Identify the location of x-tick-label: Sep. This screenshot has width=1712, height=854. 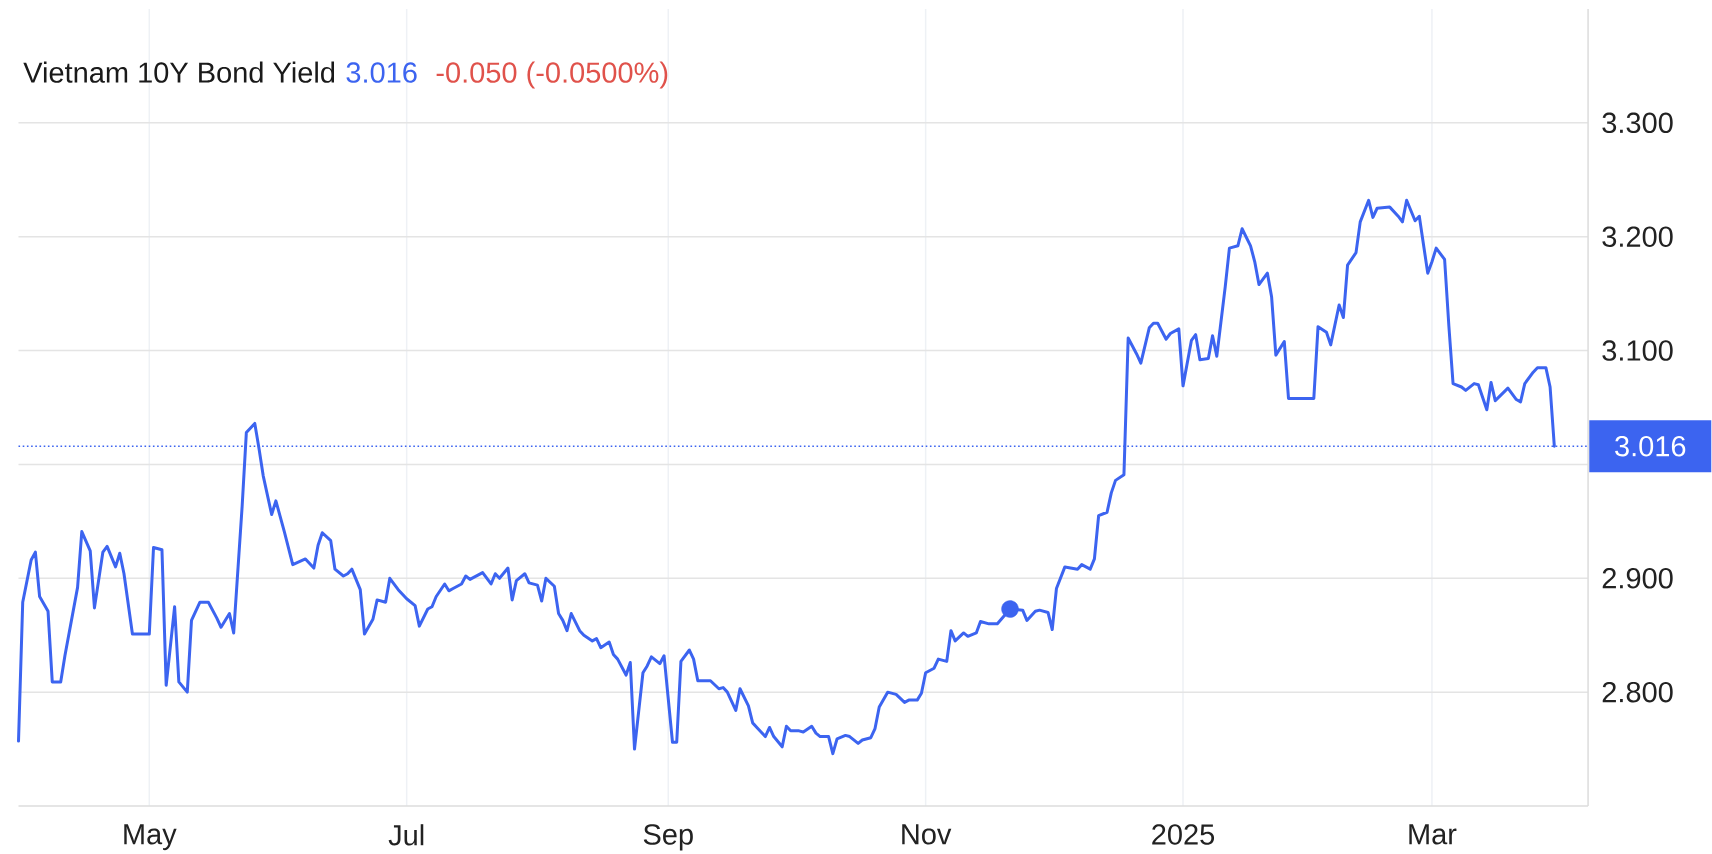
(668, 837).